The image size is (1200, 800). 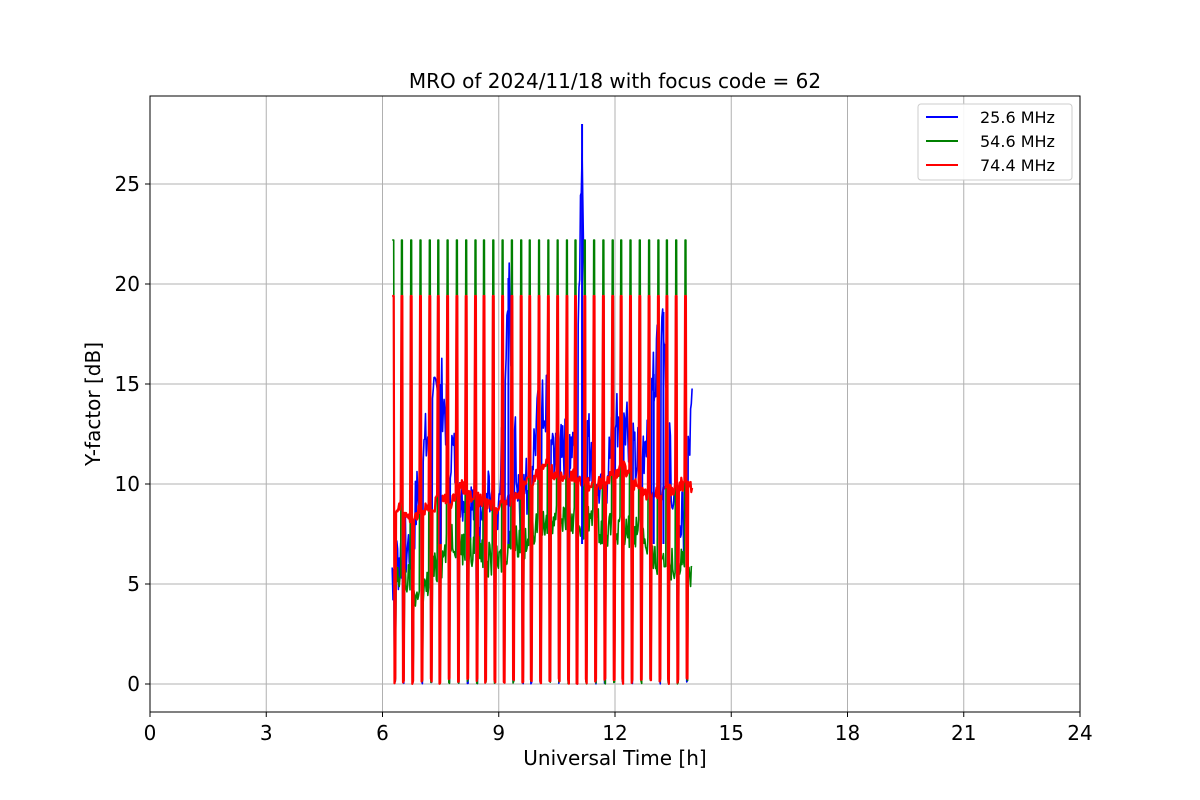 What do you see at coordinates (847, 733) in the screenshot?
I see `x-tick-label: 18` at bounding box center [847, 733].